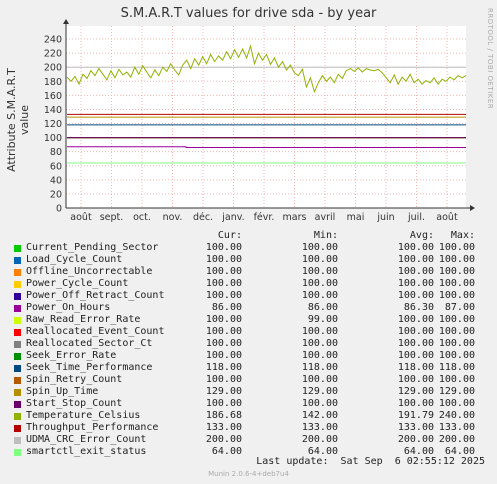 The width and height of the screenshot is (497, 484). What do you see at coordinates (415, 439) in the screenshot?
I see `legend-avg: 200.00` at bounding box center [415, 439].